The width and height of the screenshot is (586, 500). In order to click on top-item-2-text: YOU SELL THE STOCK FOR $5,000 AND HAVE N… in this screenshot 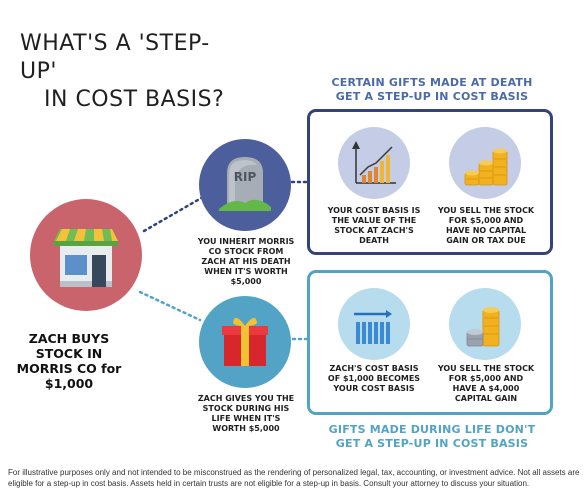, I will do `click(486, 225)`.